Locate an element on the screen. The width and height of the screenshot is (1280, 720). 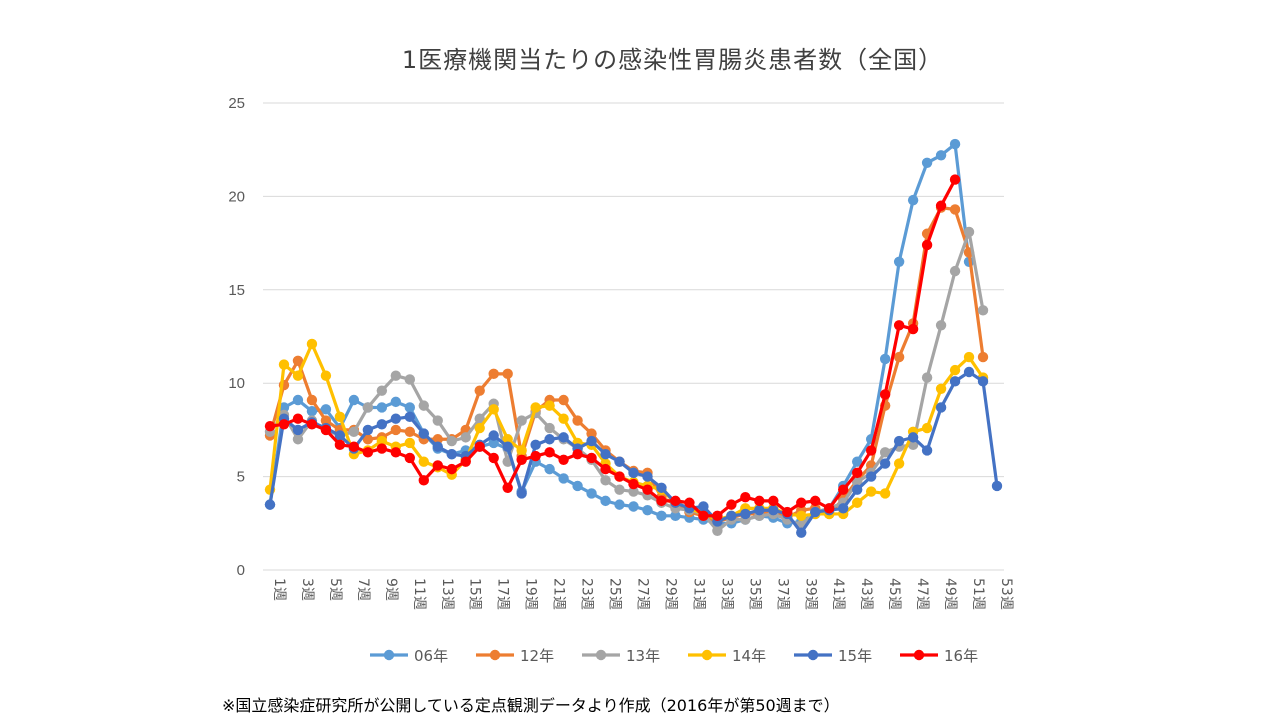
x-tick-label: 45週 is located at coordinates (894, 594).